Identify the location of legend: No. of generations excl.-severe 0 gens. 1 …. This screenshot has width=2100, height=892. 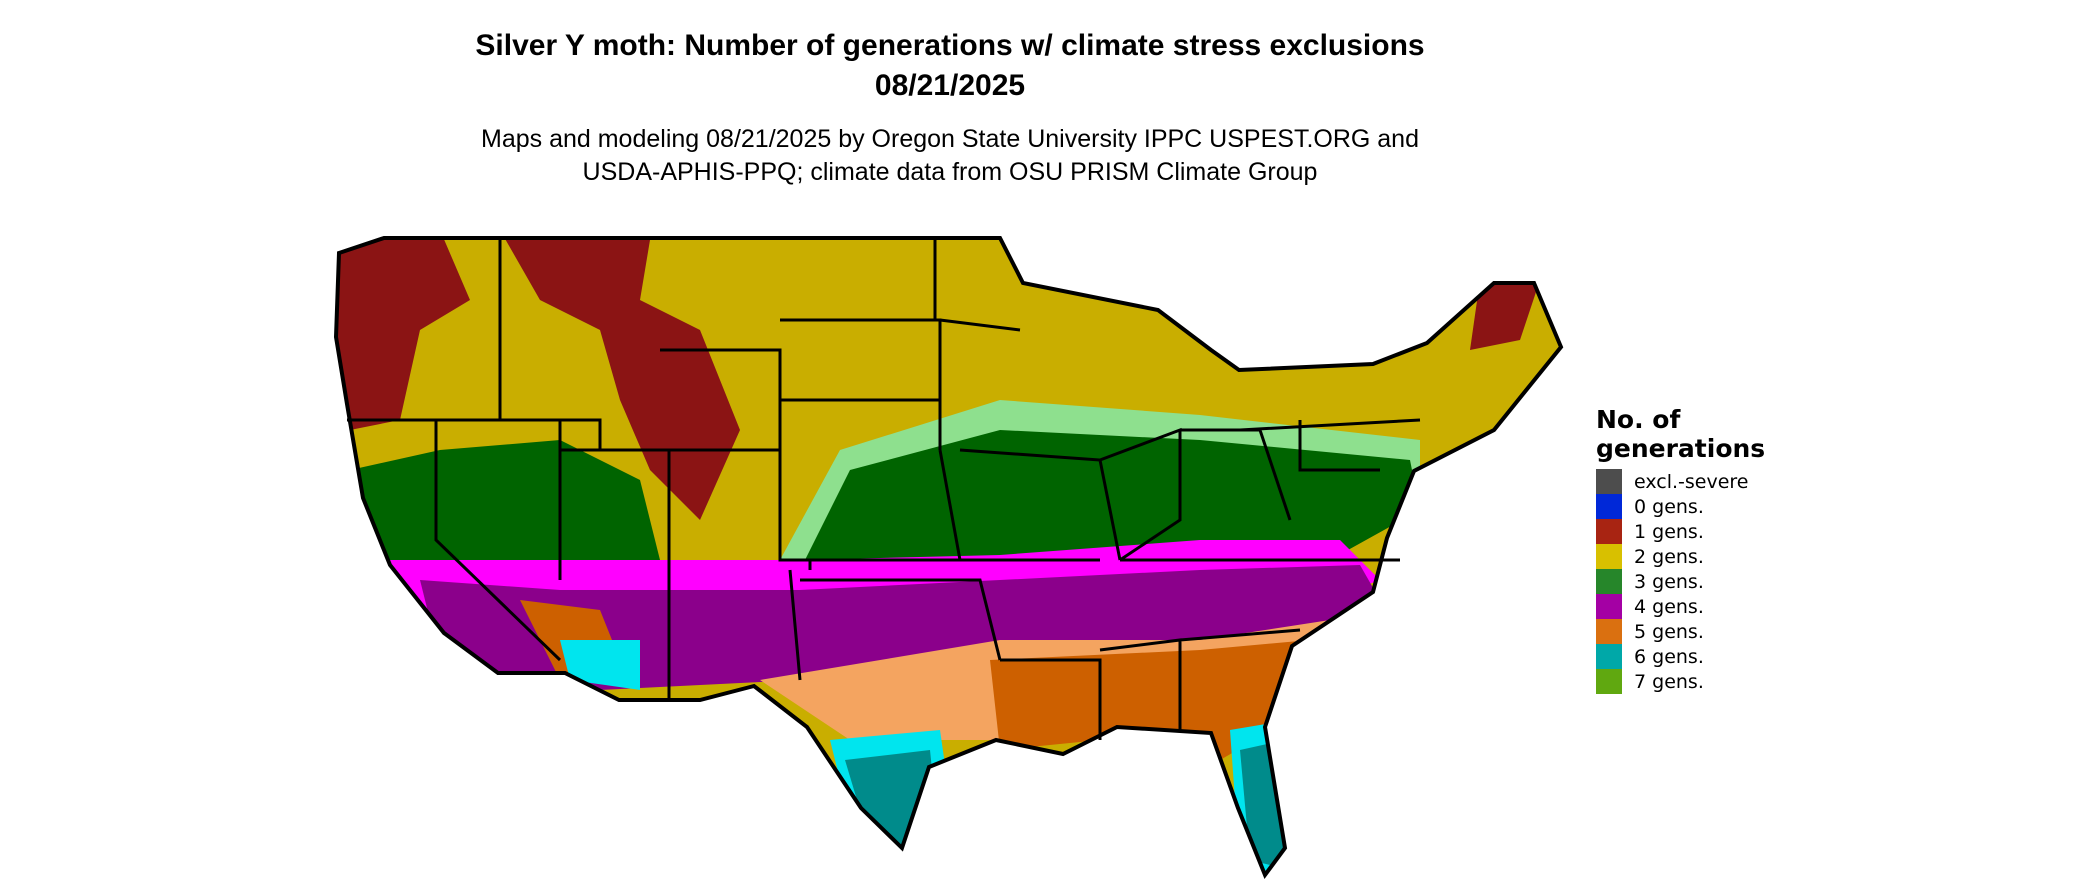
(1680, 549).